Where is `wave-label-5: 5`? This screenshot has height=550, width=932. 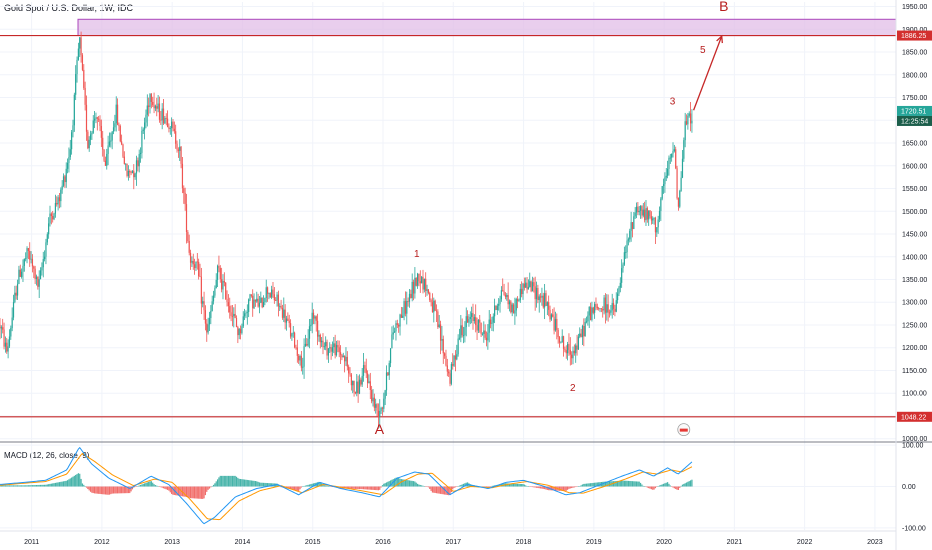 wave-label-5: 5 is located at coordinates (703, 50).